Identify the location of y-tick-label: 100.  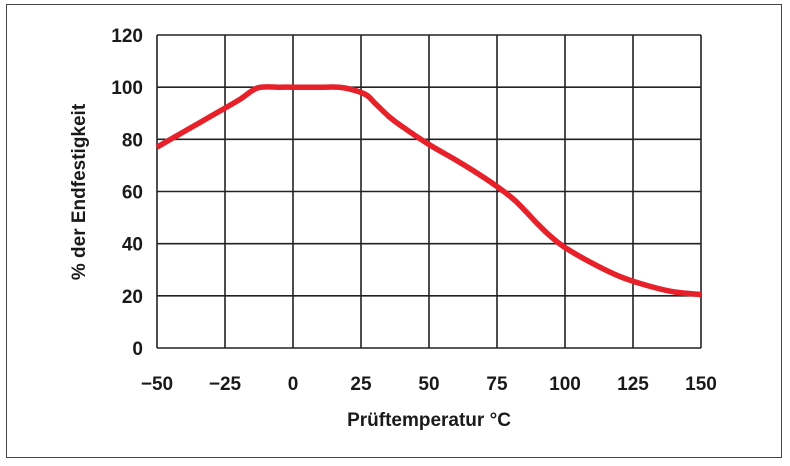
(127, 88).